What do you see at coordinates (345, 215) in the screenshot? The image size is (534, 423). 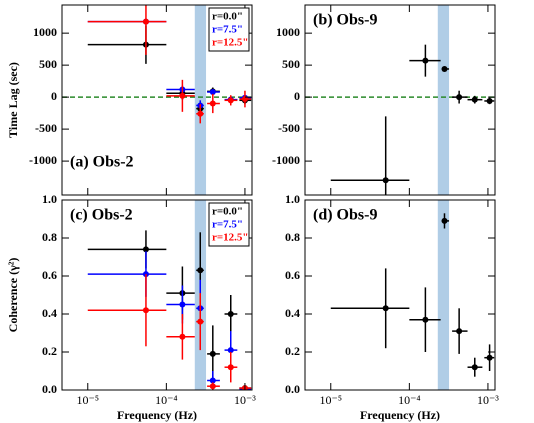 I see `panel-title: (d) Obs-9` at bounding box center [345, 215].